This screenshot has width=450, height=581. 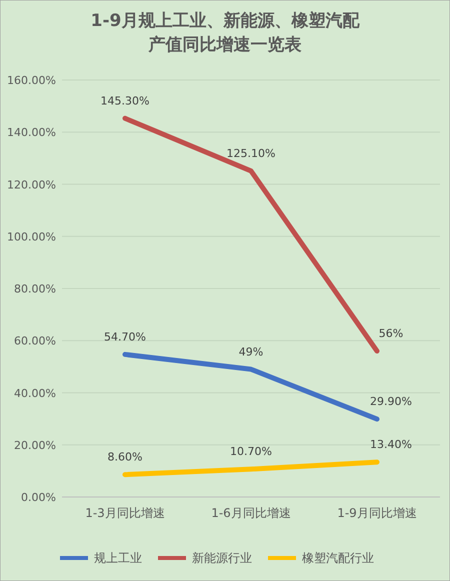 What do you see at coordinates (391, 333) in the screenshot?
I see `data-label: 56%` at bounding box center [391, 333].